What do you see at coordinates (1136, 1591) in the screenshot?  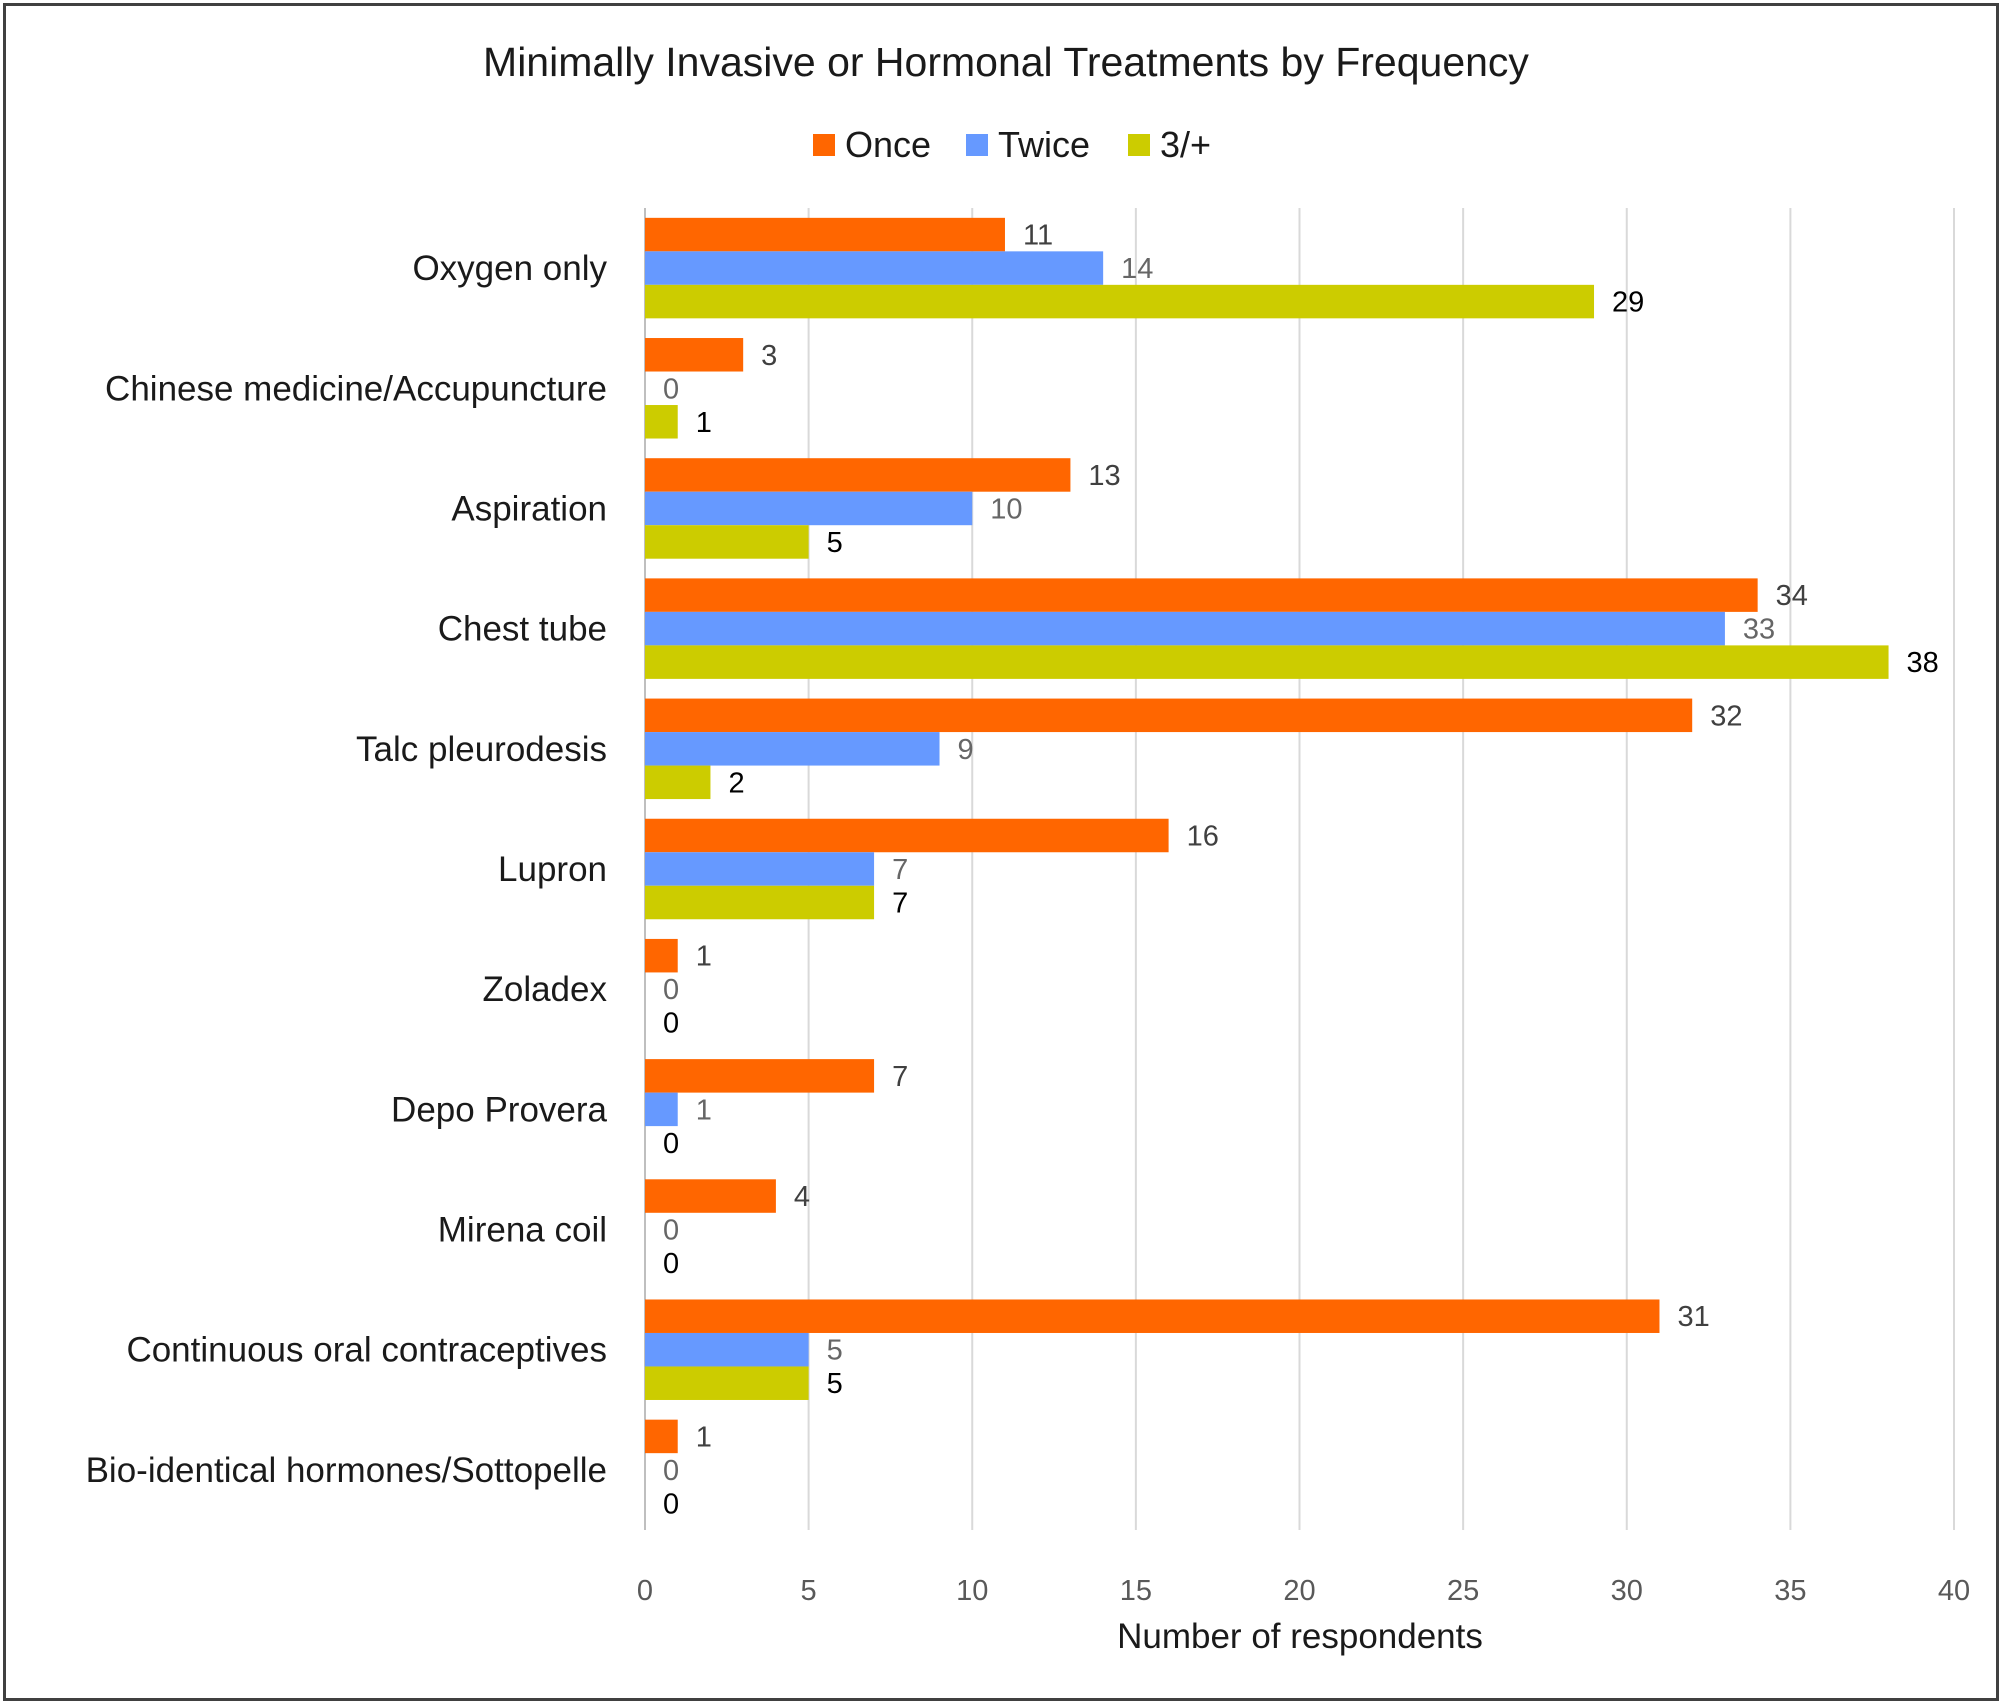 I see `x-tick-label: 15` at bounding box center [1136, 1591].